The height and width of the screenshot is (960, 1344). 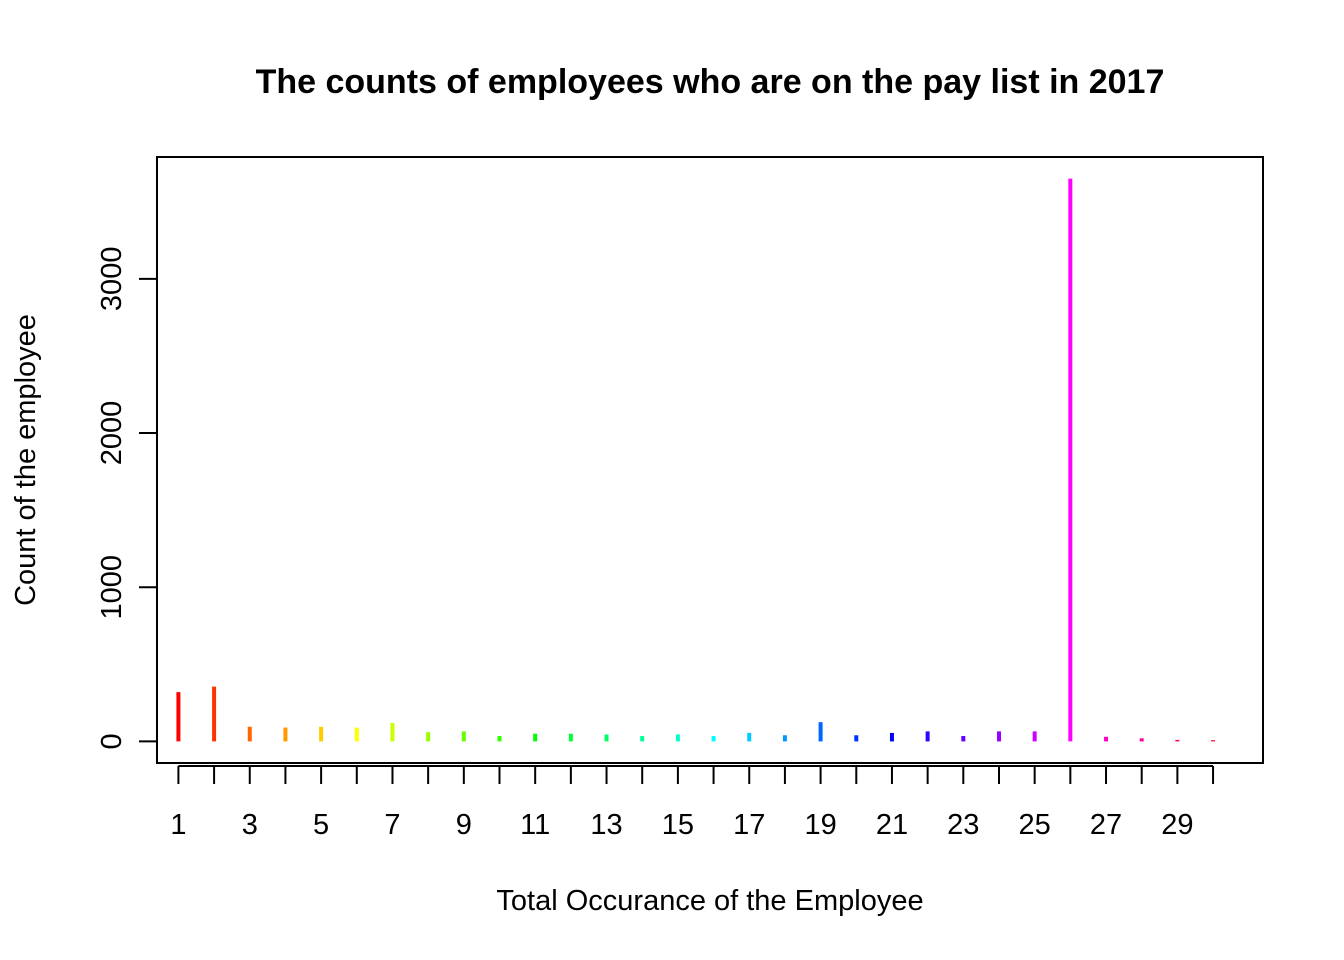 I want to click on x-tick-label-27: 27, so click(x=1106, y=825).